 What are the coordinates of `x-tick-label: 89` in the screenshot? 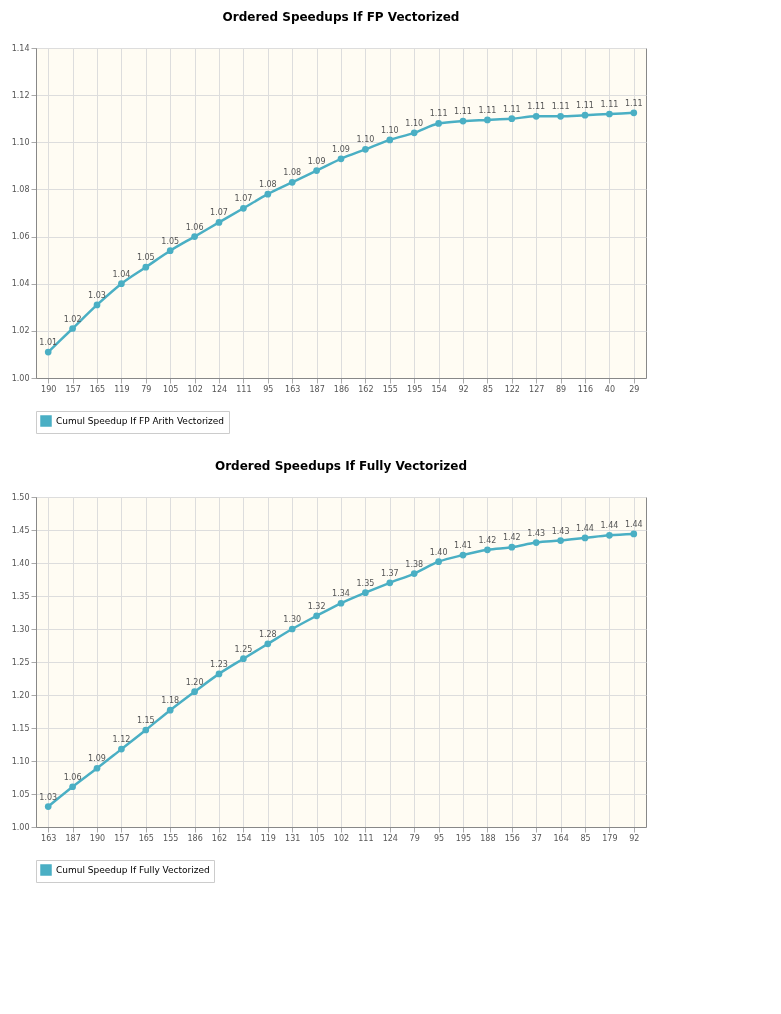 It's located at (561, 389).